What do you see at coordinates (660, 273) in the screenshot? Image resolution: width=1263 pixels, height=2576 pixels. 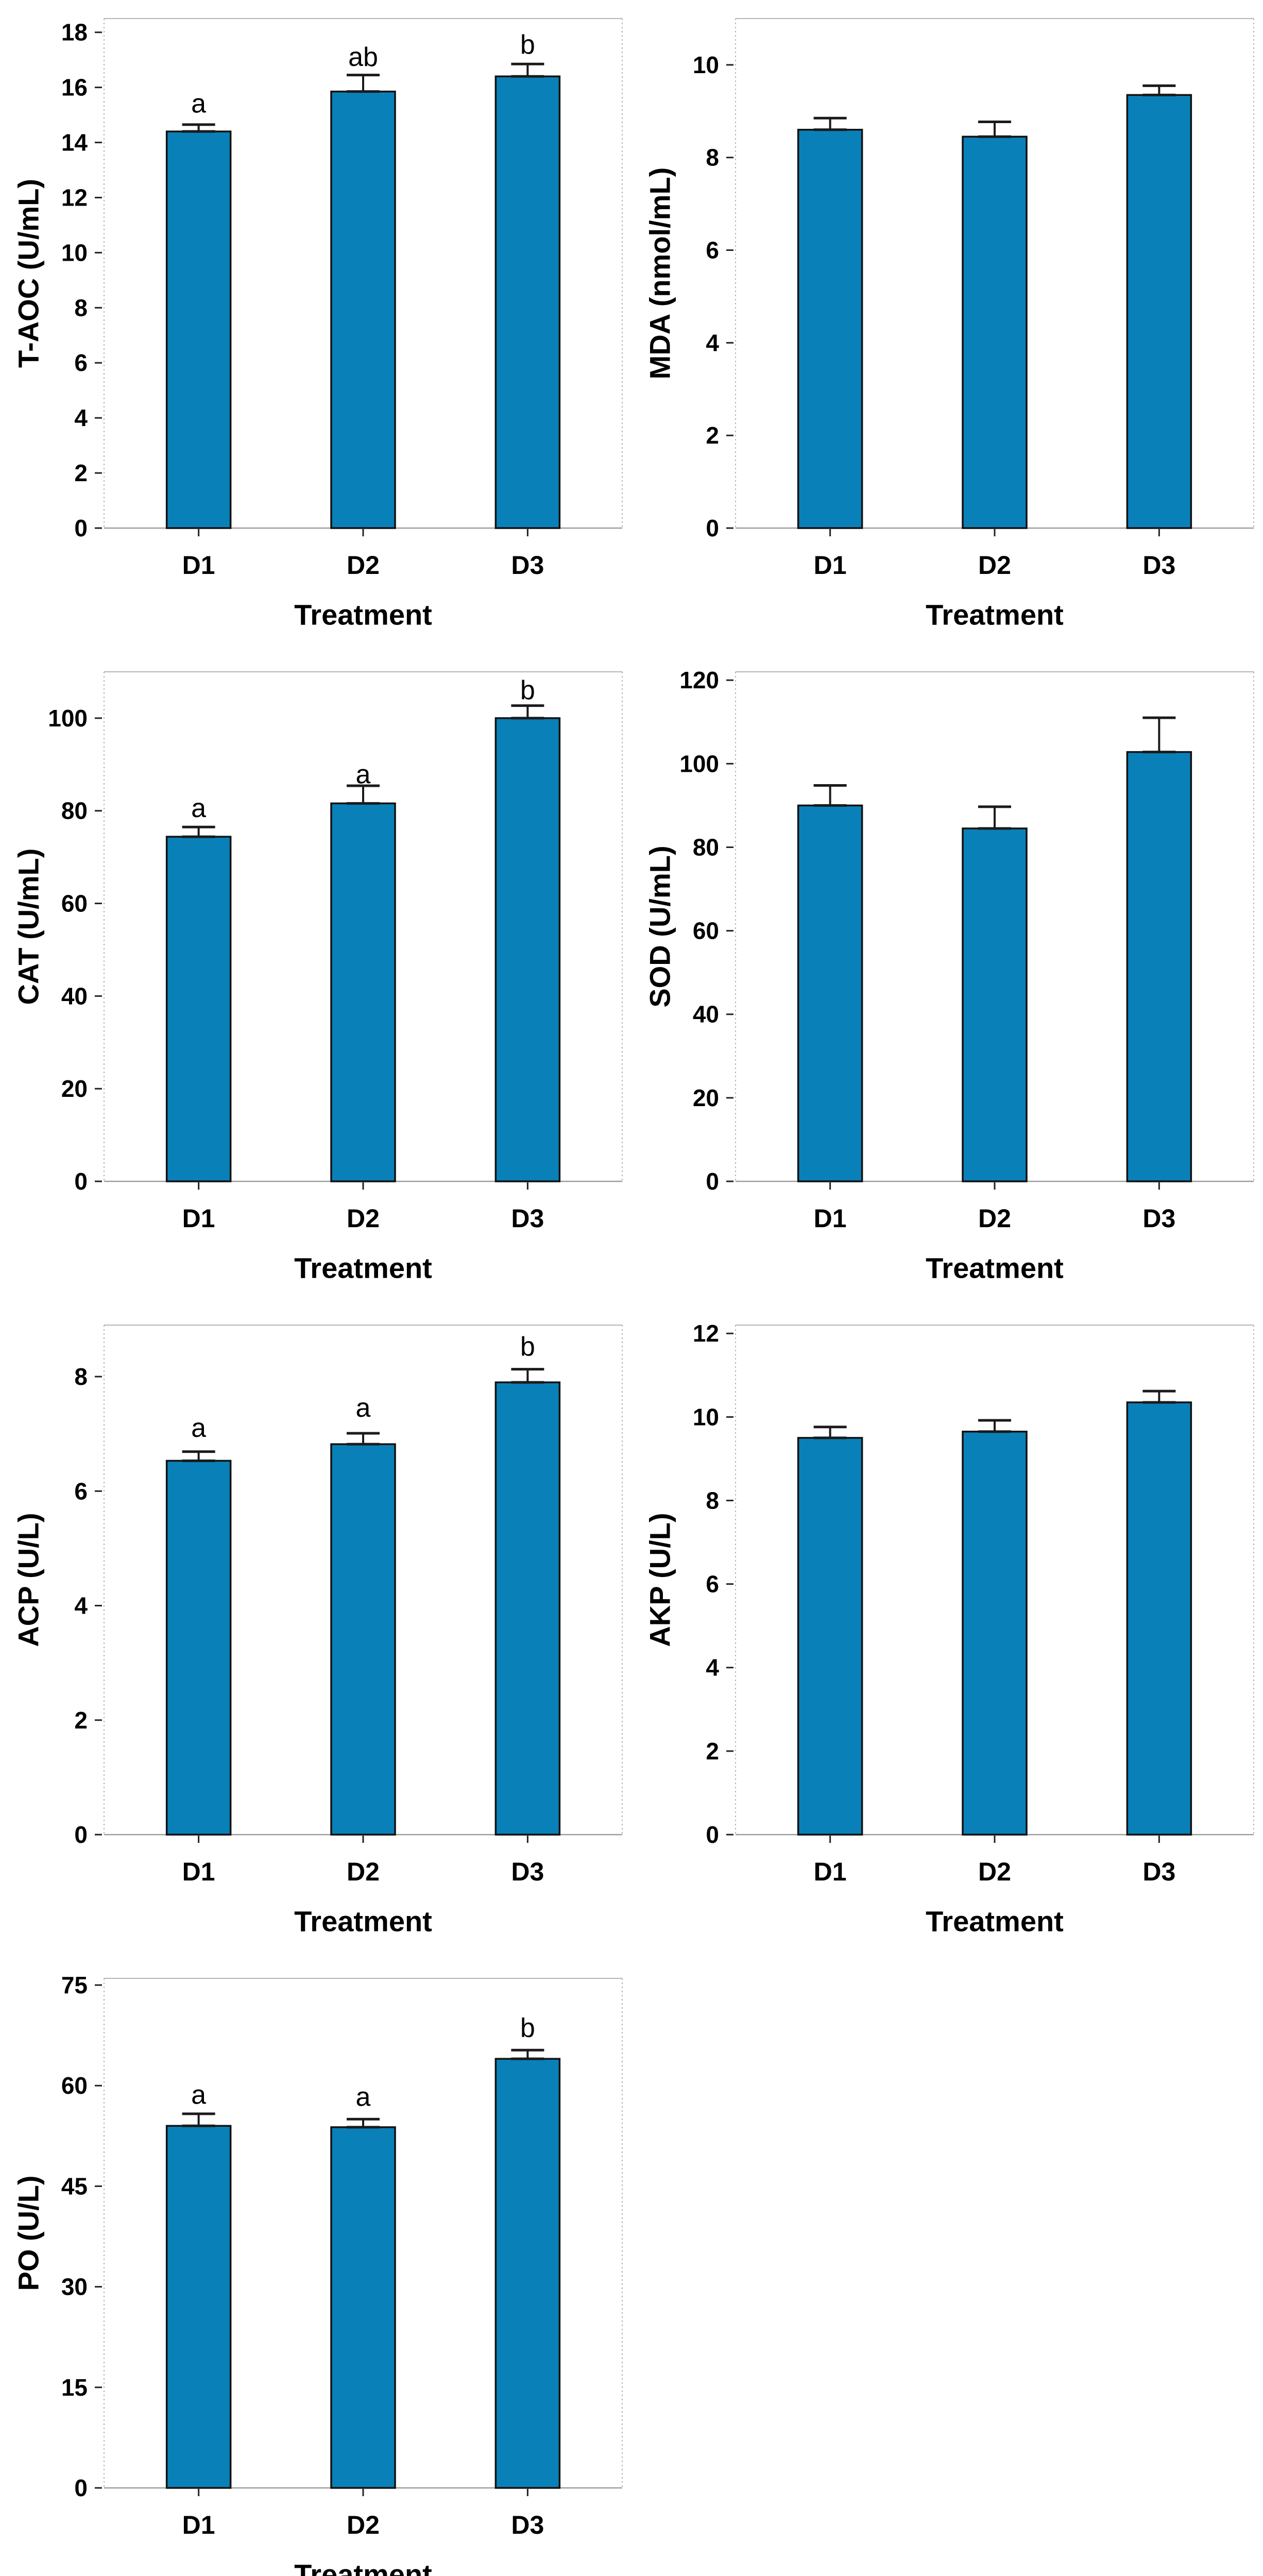 I see `y-axis-label: MDA (nmol/mL)` at bounding box center [660, 273].